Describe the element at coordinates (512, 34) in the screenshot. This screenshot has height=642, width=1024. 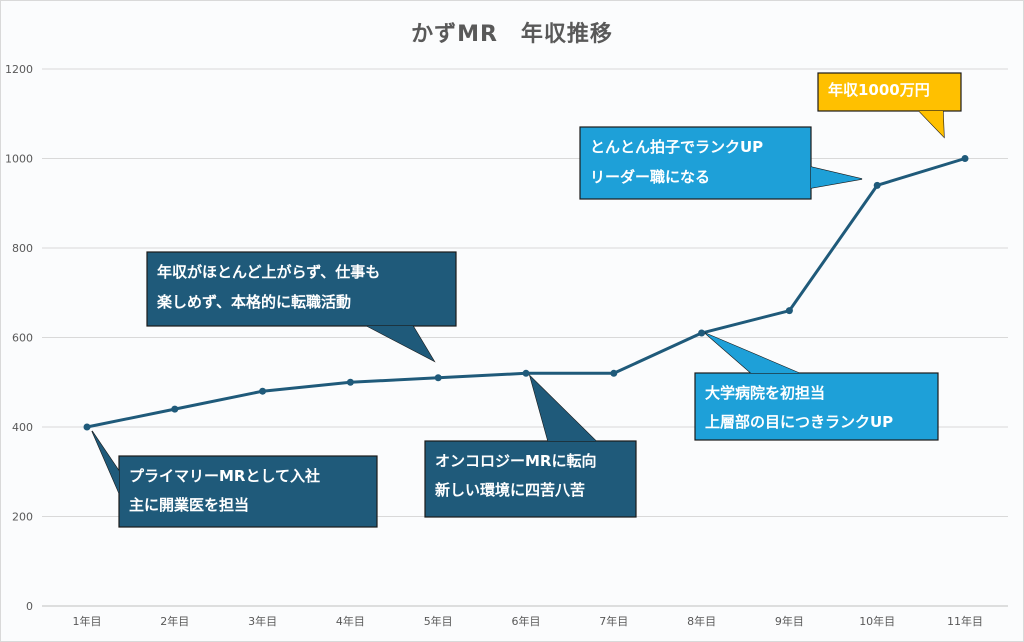
I see `chart-title: かずMR 年収推移` at that location.